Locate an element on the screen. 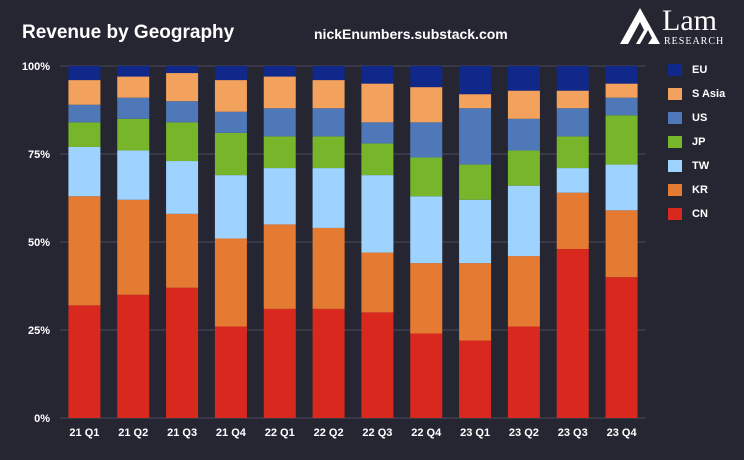  legend-label: EU is located at coordinates (700, 70).